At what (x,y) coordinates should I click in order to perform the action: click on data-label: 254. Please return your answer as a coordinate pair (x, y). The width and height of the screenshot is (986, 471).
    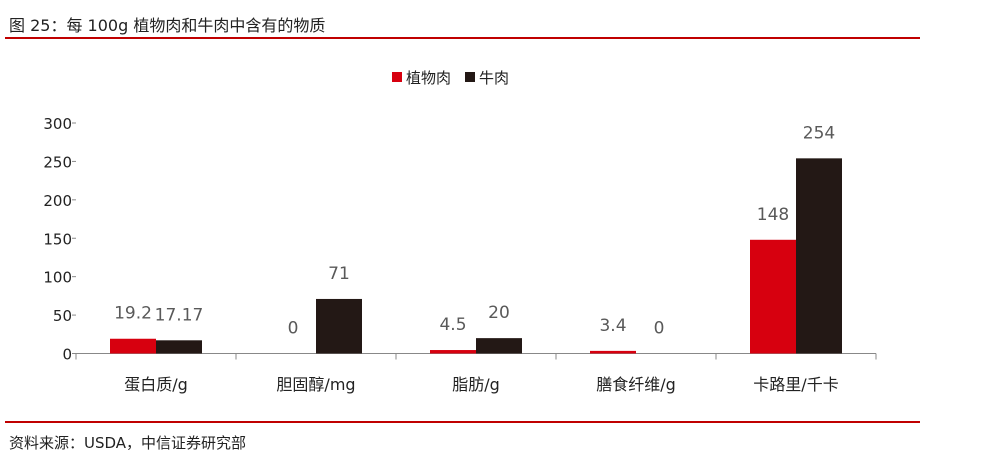
    Looking at the image, I should click on (819, 133).